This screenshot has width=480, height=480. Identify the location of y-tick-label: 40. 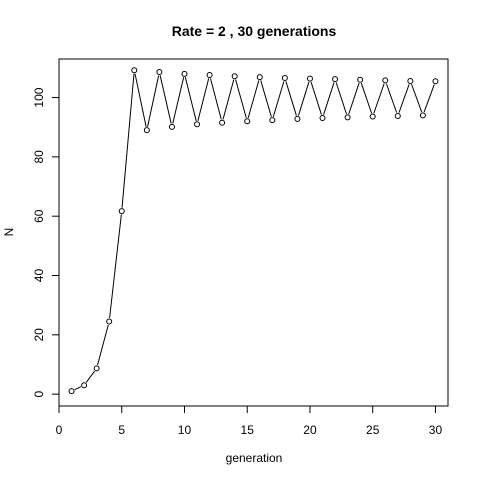
(39, 276).